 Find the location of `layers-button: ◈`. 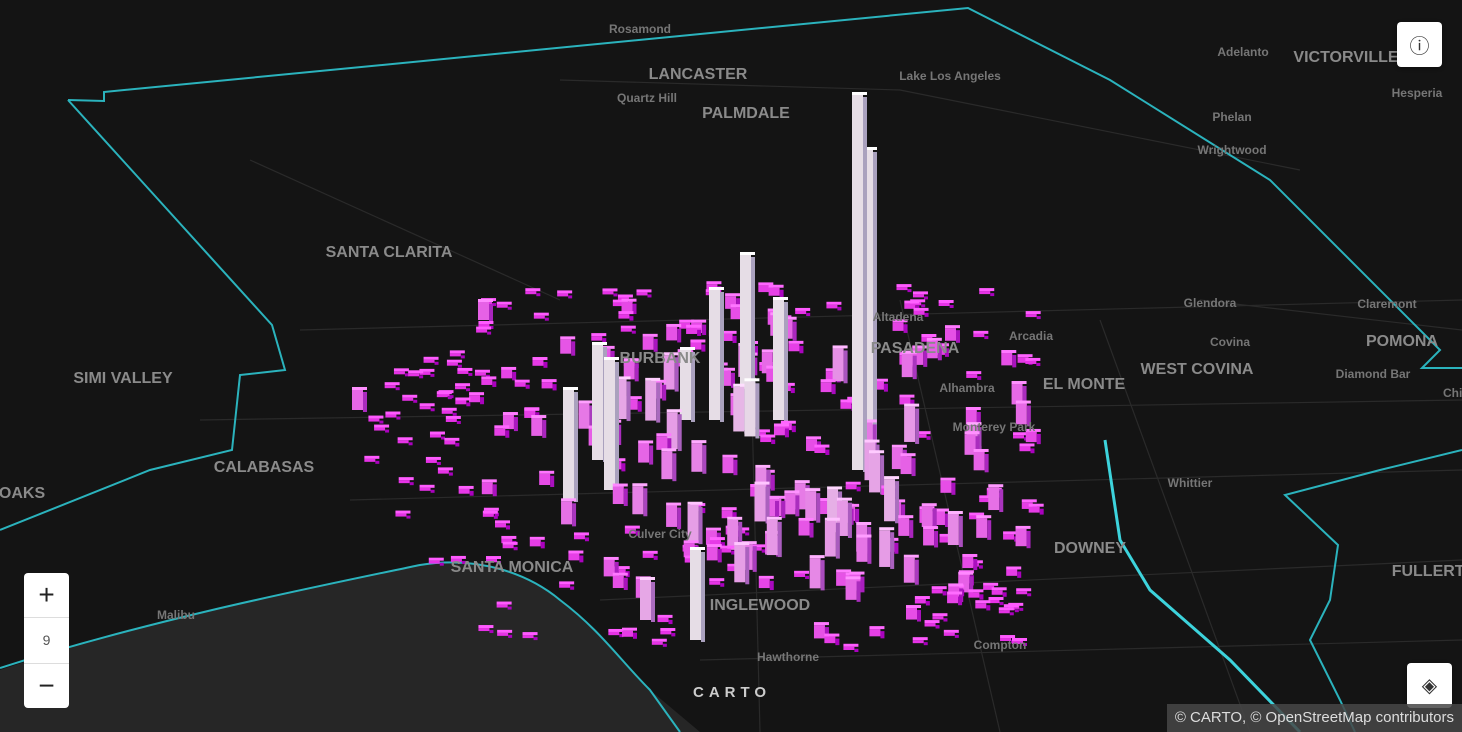

layers-button: ◈ is located at coordinates (1429, 685).